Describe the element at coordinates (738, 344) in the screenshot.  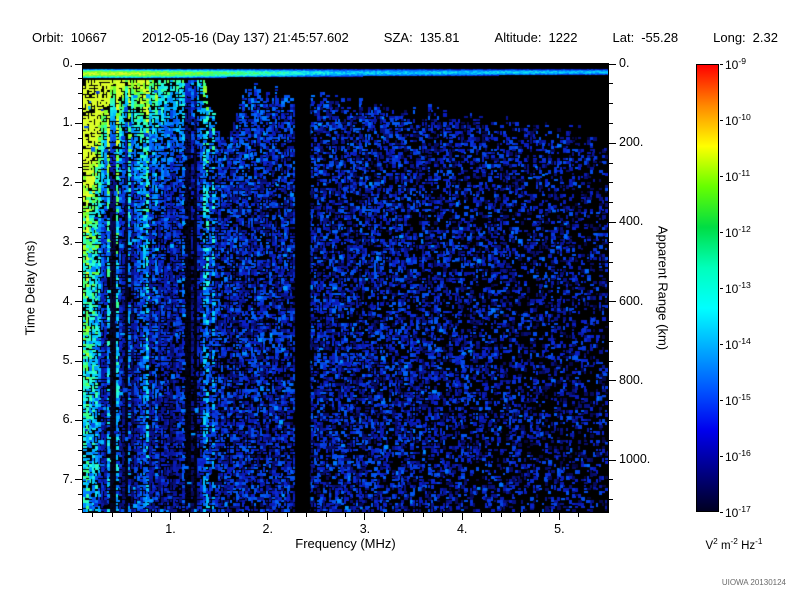
I see `colorbar-tick-label: 10-14` at that location.